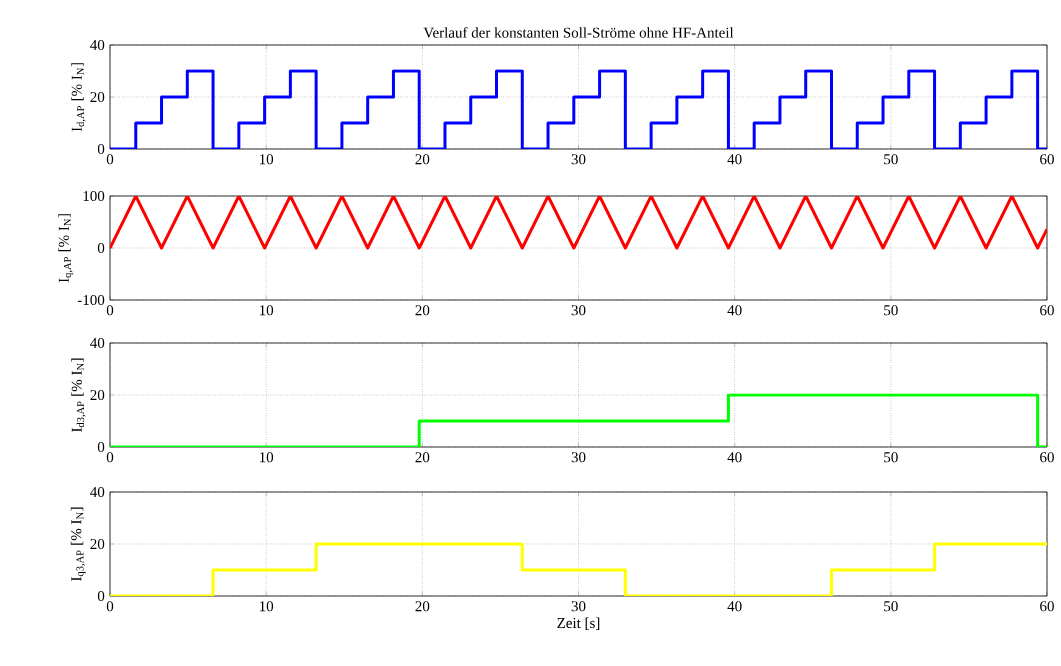 The width and height of the screenshot is (1061, 666). What do you see at coordinates (78, 97) in the screenshot?
I see `y-axis-title: I$_{d,AP}$ [% I$_{N}$]` at bounding box center [78, 97].